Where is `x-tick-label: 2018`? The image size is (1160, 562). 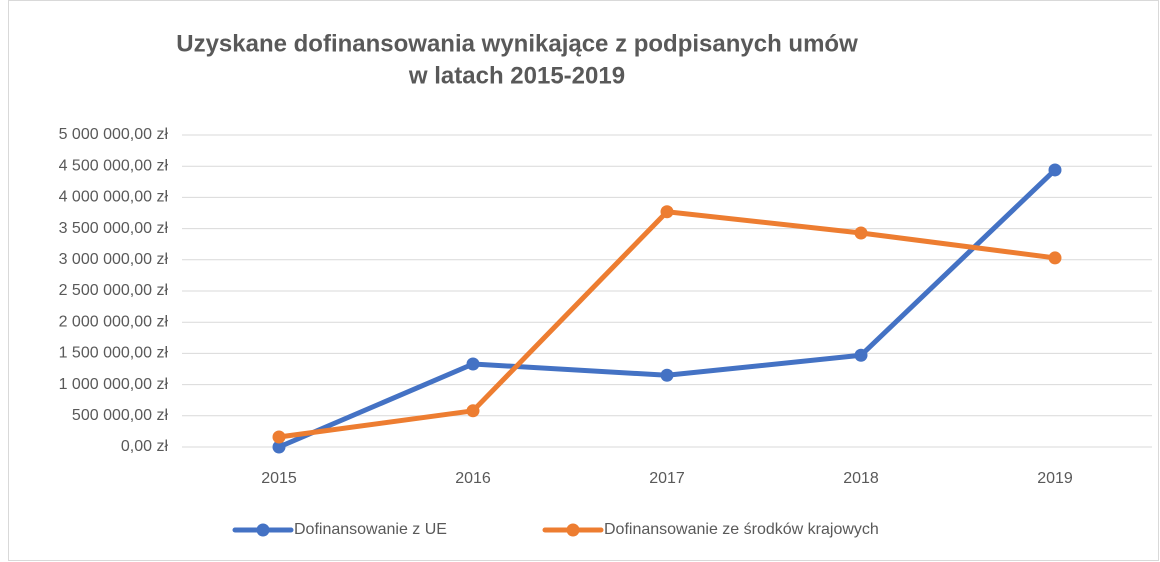 x-tick-label: 2018 is located at coordinates (861, 478).